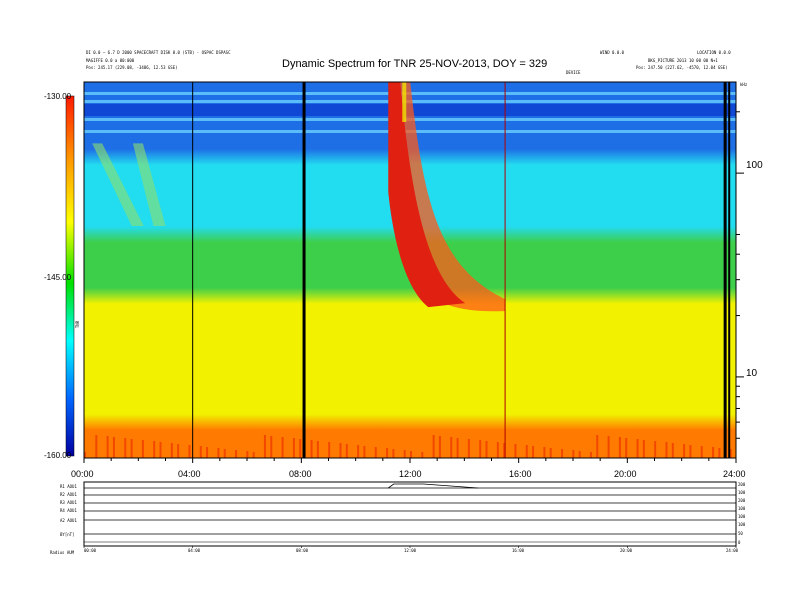 Image resolution: width=792 pixels, height=612 pixels. What do you see at coordinates (58, 277) in the screenshot?
I see `colorbar-tick-mid: -145.00` at bounding box center [58, 277].